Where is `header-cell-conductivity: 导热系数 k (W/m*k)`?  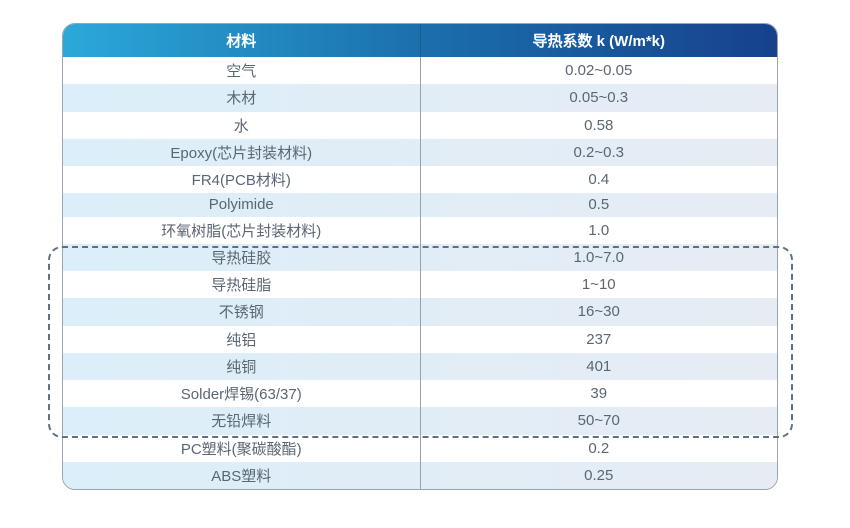
header-cell-conductivity: 导热系数 k (W/m*k) is located at coordinates (598, 41).